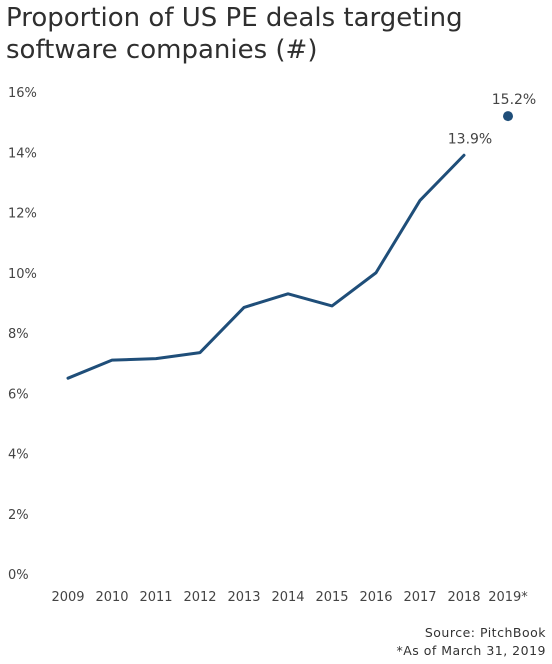 This screenshot has width=552, height=664. What do you see at coordinates (67, 597) in the screenshot?
I see `x-tick-label: 2009` at bounding box center [67, 597].